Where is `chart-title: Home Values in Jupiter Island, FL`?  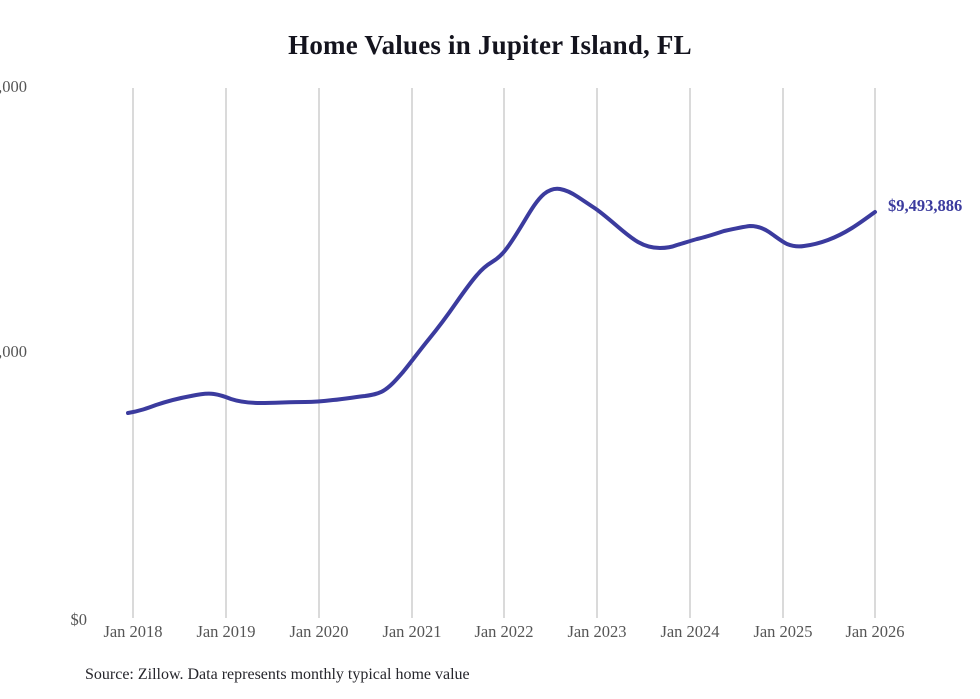
chart-title: Home Values in Jupiter Island, FL is located at coordinates (490, 45).